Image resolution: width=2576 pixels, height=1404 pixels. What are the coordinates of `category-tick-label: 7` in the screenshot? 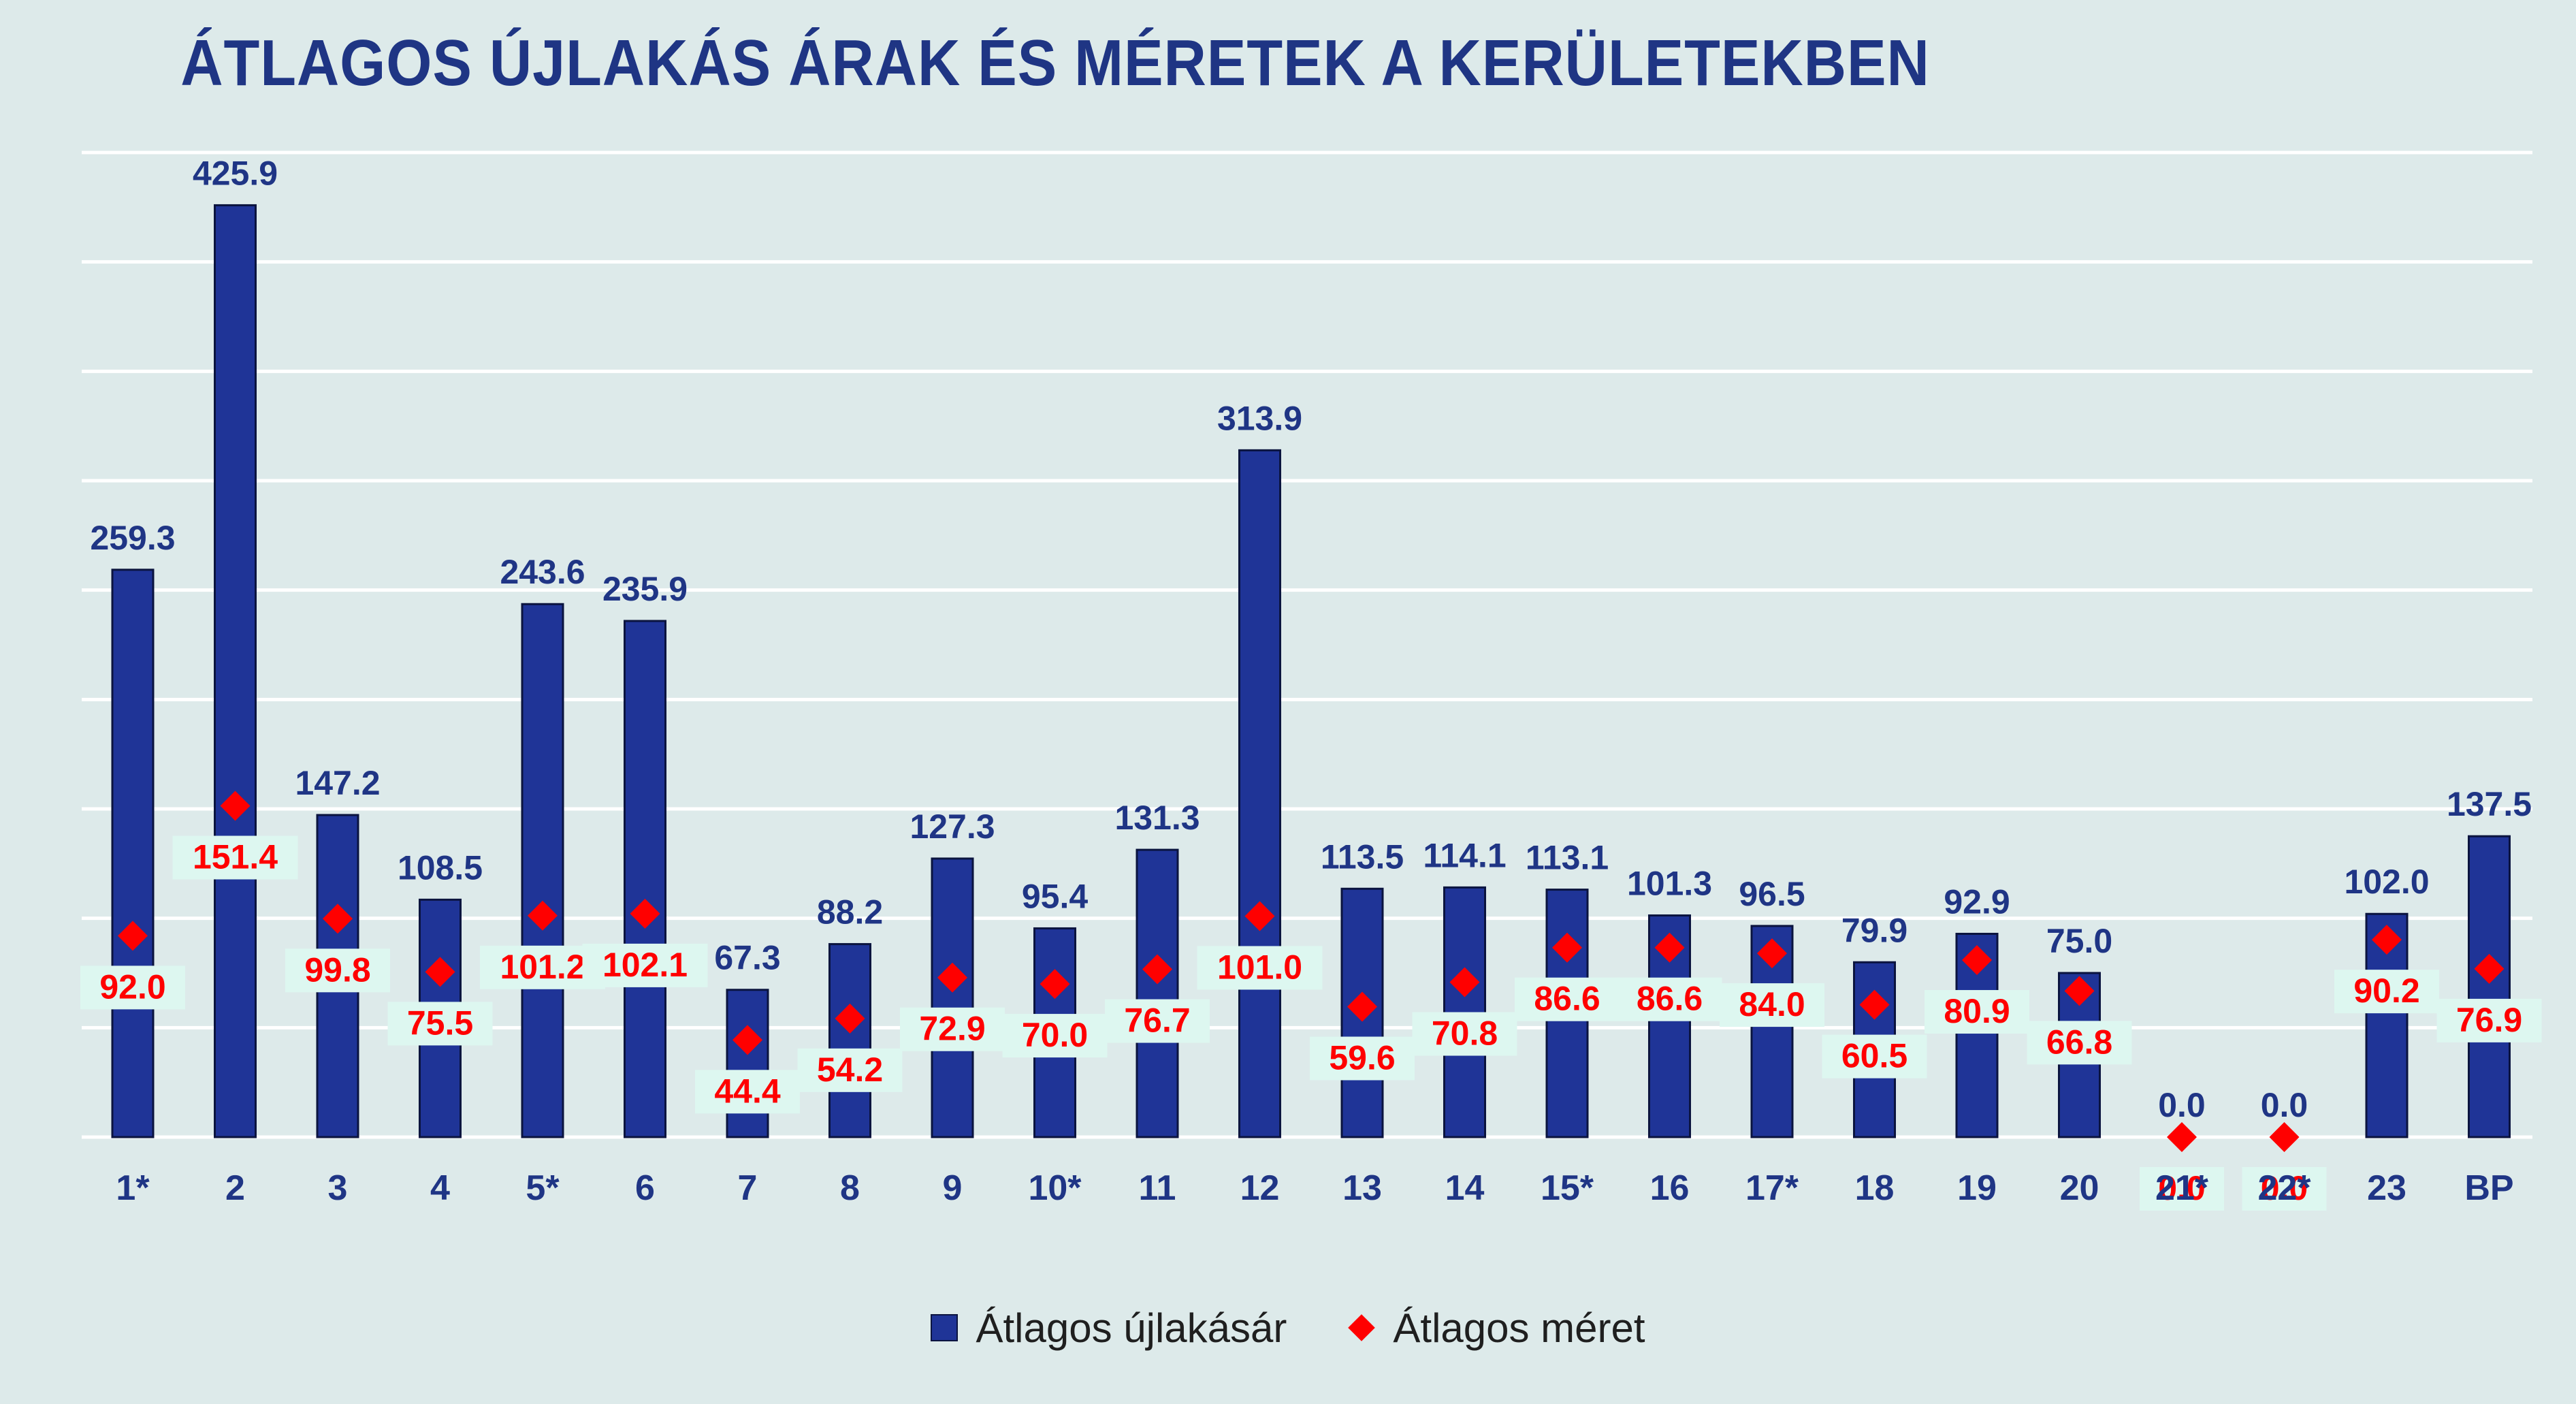 It's located at (748, 1188).